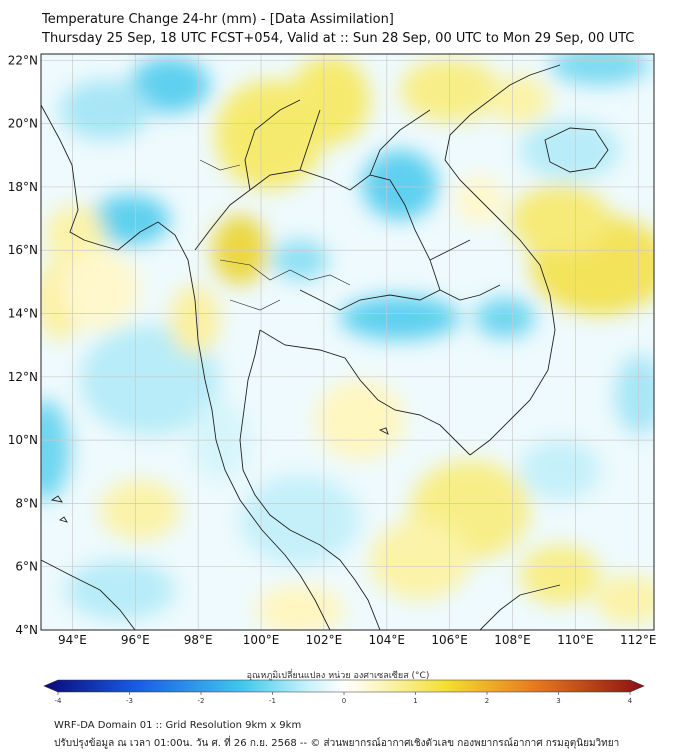  What do you see at coordinates (261, 640) in the screenshot?
I see `longitude-label: 100°E` at bounding box center [261, 640].